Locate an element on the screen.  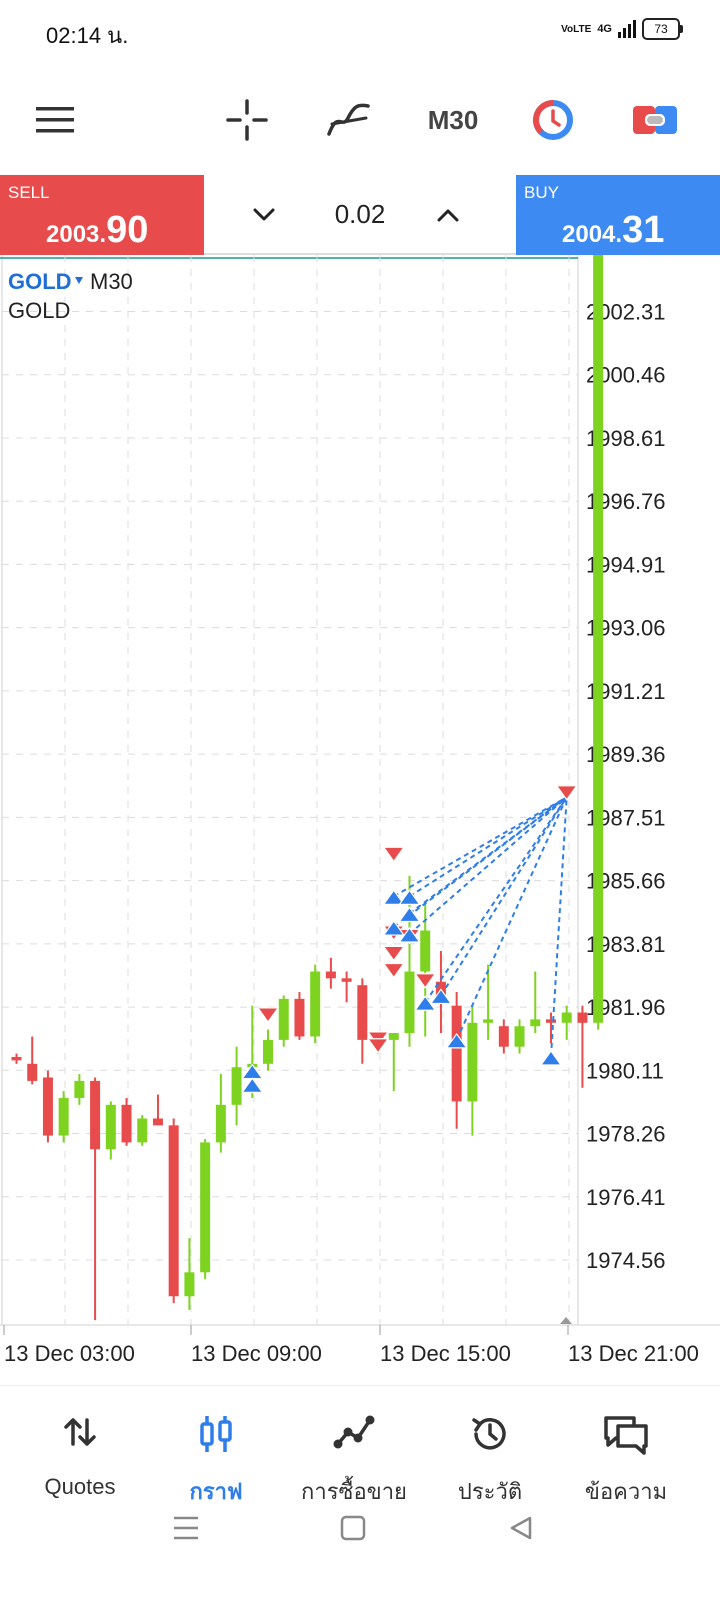
volume-value: 0.02 is located at coordinates (360, 214).